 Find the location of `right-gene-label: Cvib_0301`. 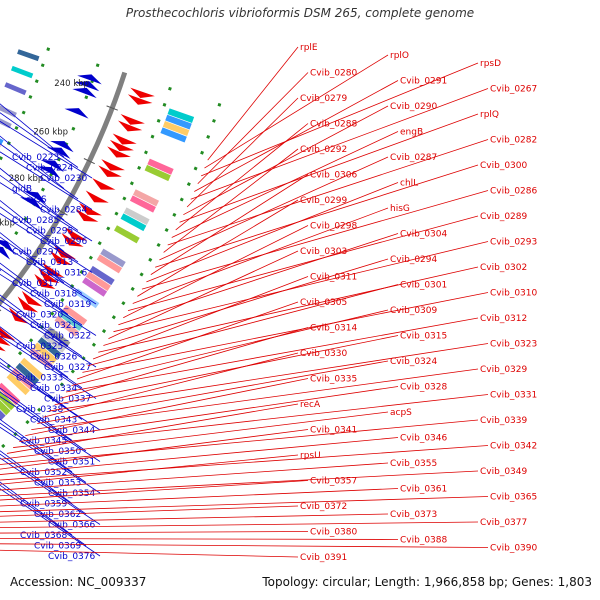

right-gene-label: Cvib_0301 is located at coordinates (423, 286).